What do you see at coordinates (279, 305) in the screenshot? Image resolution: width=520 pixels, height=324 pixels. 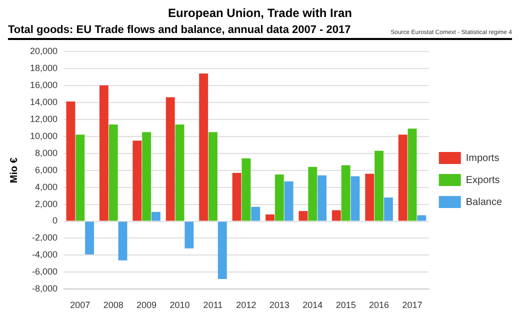 I see `x-tick-label: 2013` at bounding box center [279, 305].